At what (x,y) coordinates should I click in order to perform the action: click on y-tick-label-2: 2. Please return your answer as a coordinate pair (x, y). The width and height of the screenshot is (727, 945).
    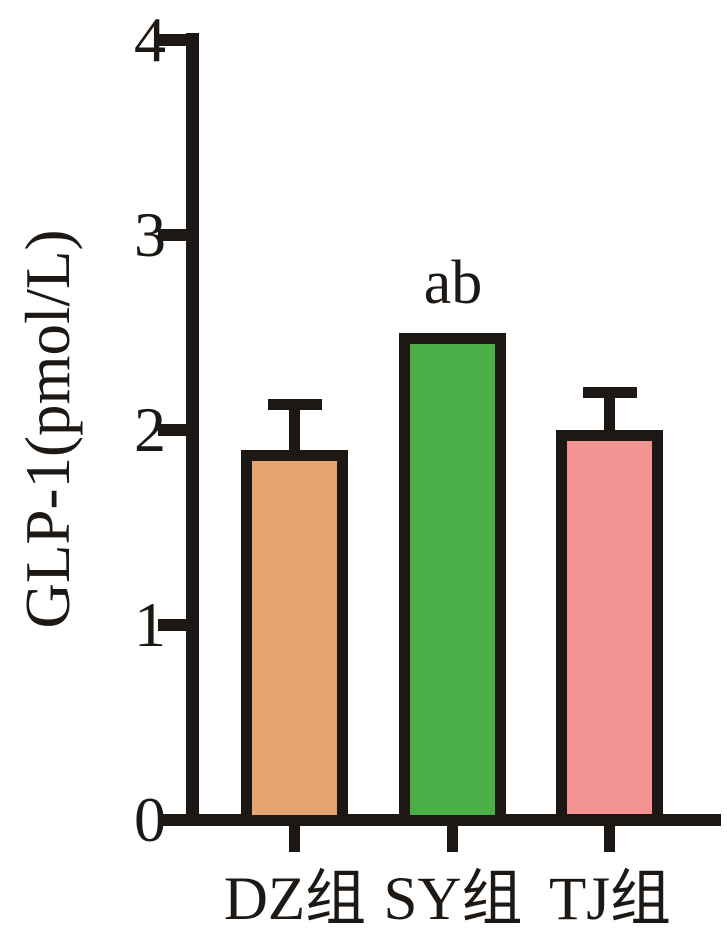
    Looking at the image, I should click on (150, 429).